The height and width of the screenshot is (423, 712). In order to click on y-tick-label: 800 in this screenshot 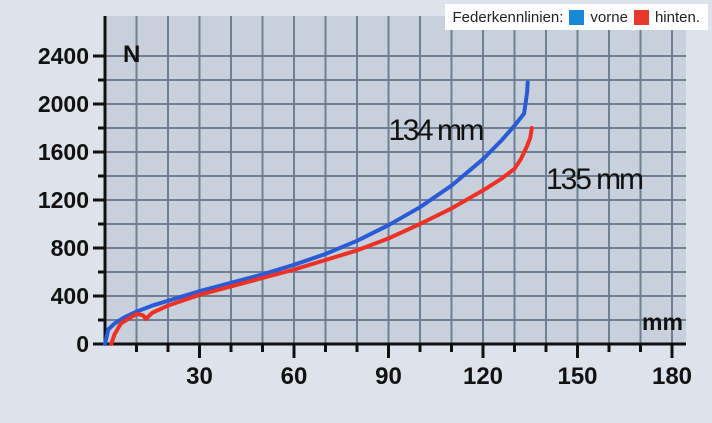, I will do `click(70, 248)`.